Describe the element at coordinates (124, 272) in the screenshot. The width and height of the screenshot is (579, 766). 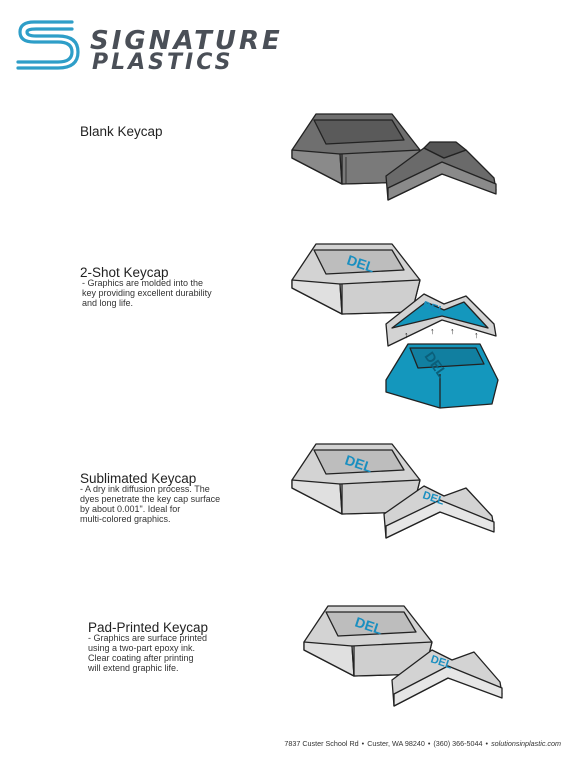
I see `two-shot-keycap-title: 2-Shot Keycap` at that location.